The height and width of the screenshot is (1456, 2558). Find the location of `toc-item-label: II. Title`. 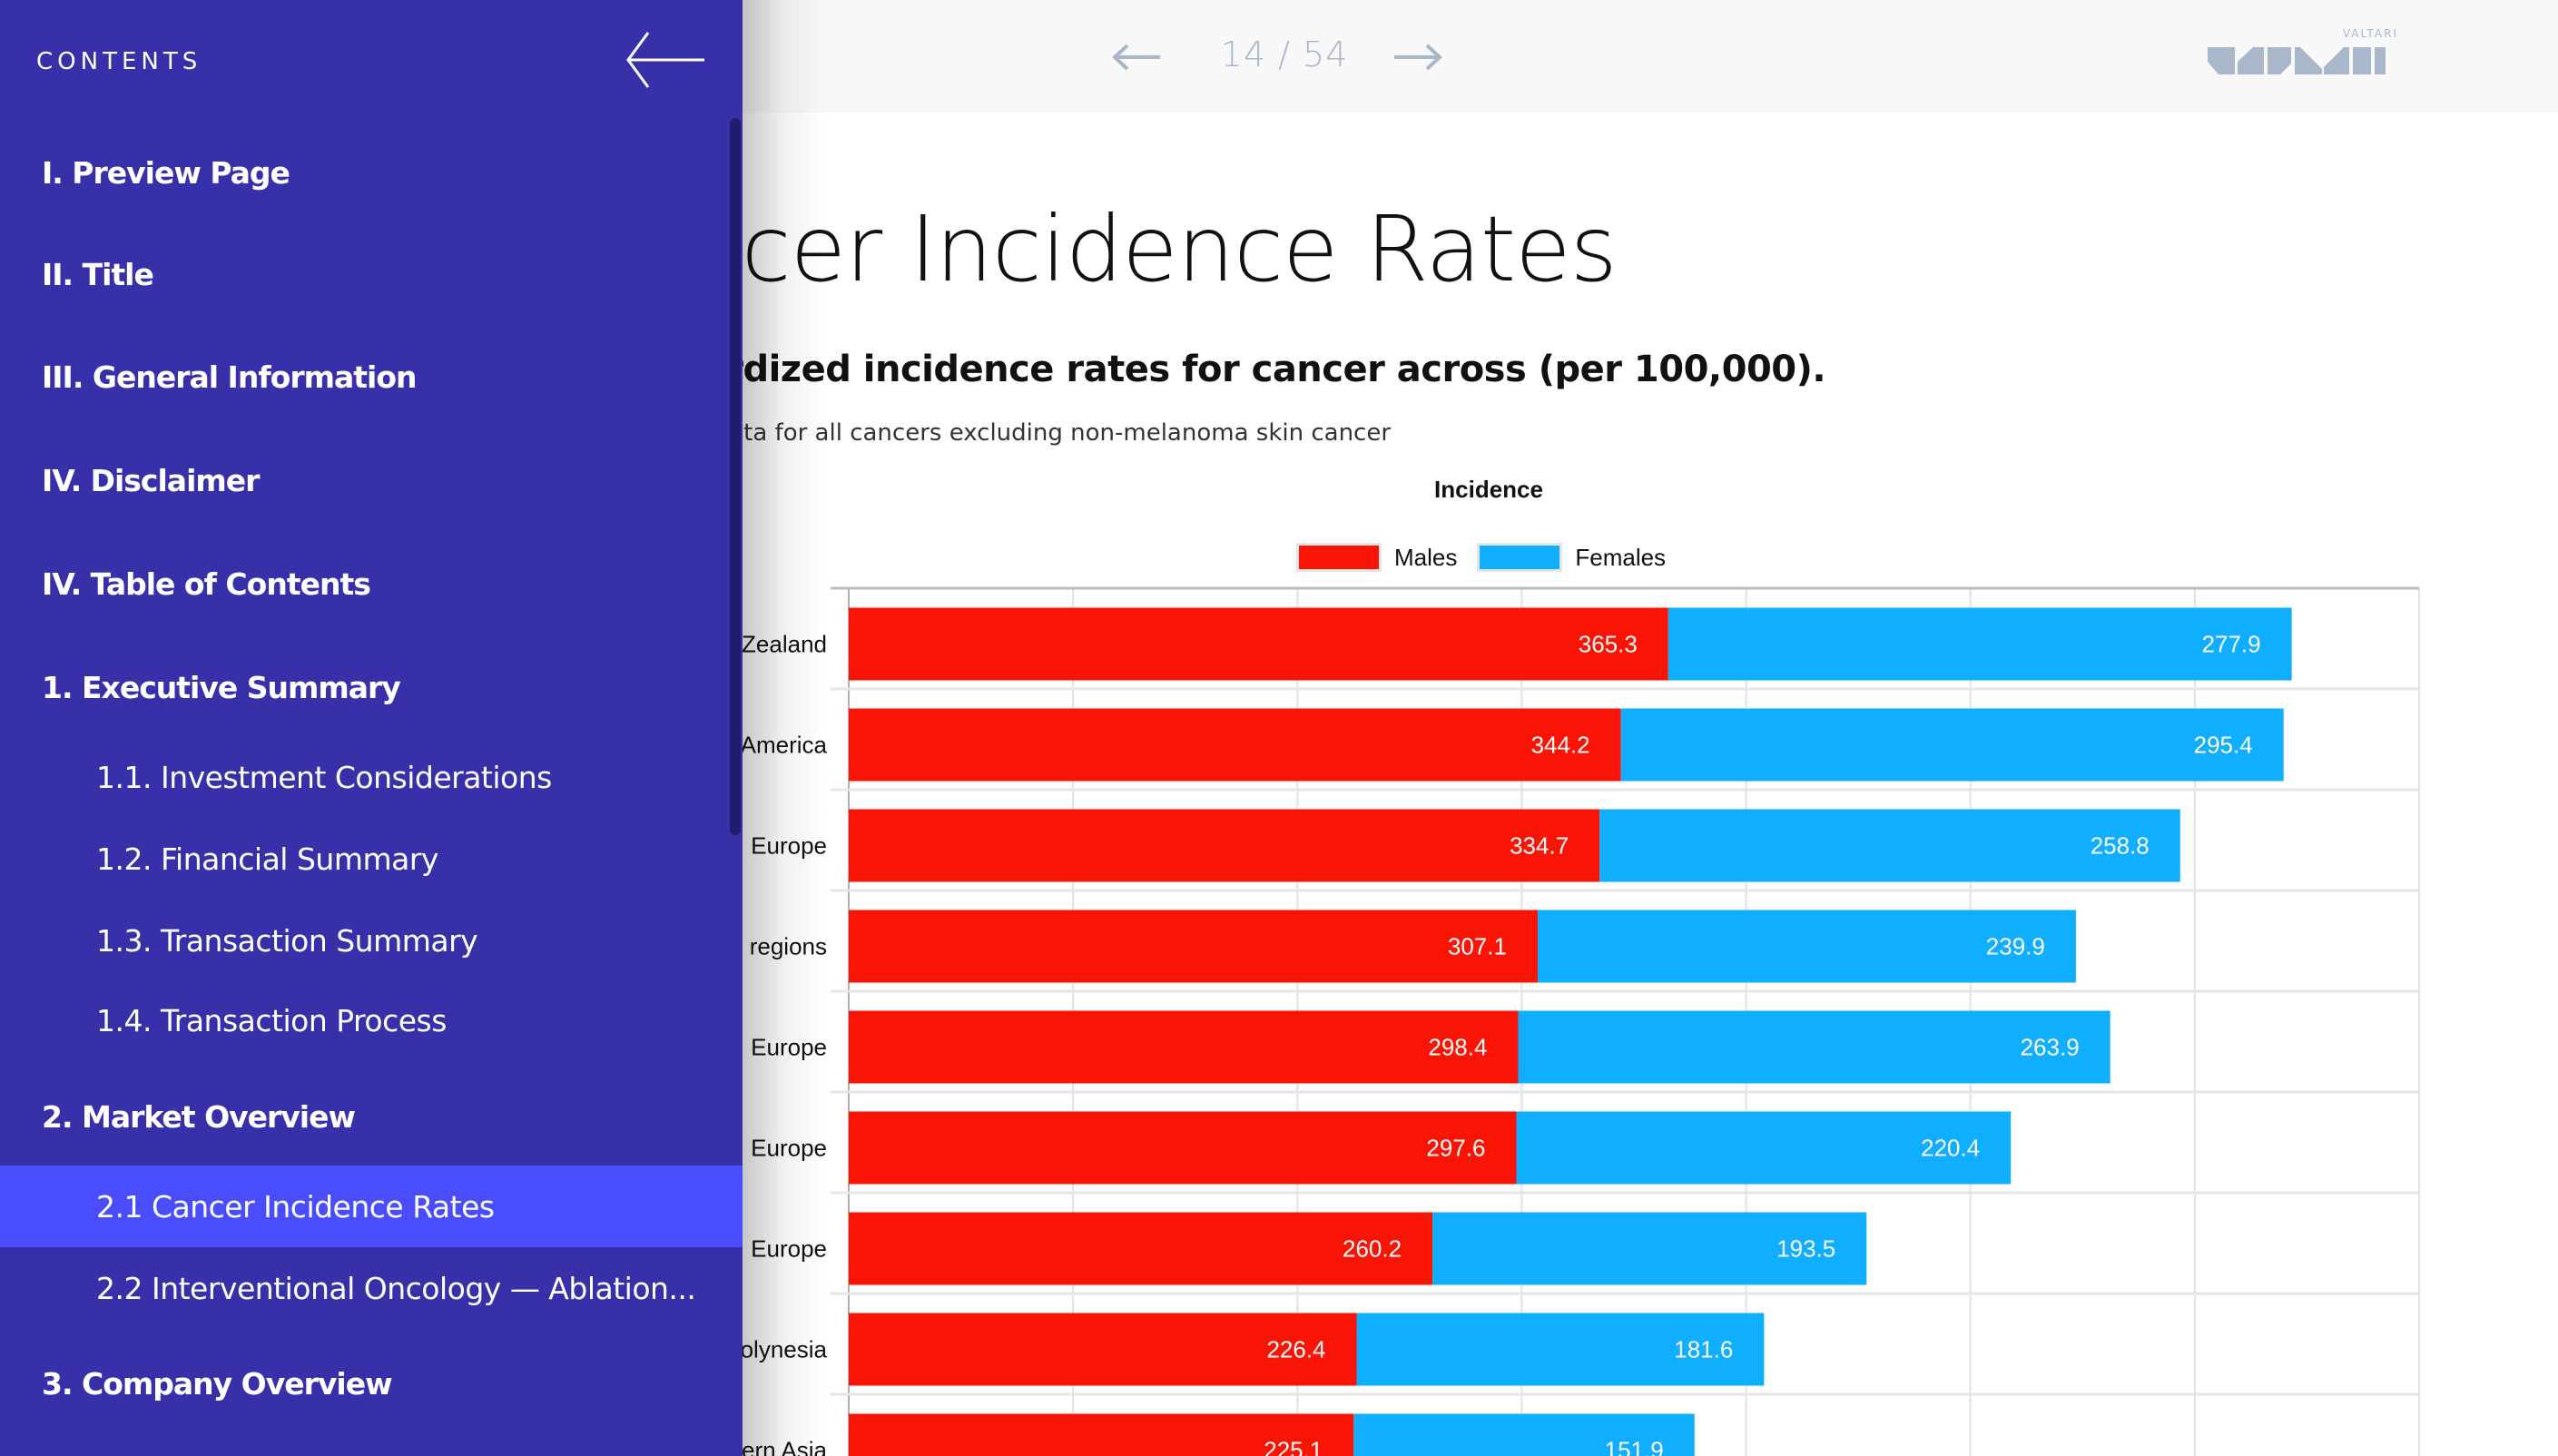

toc-item-label: II. Title is located at coordinates (98, 274).